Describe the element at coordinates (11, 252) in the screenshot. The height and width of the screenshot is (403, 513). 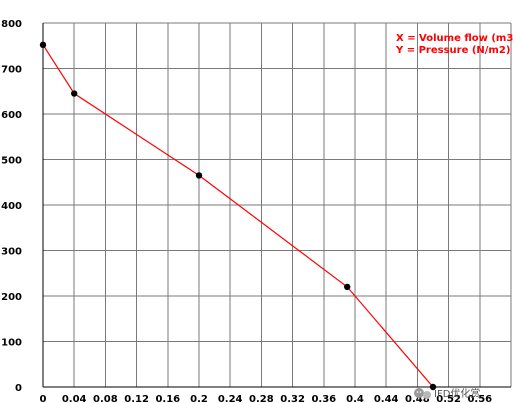
I see `y-tick-label: 300` at that location.